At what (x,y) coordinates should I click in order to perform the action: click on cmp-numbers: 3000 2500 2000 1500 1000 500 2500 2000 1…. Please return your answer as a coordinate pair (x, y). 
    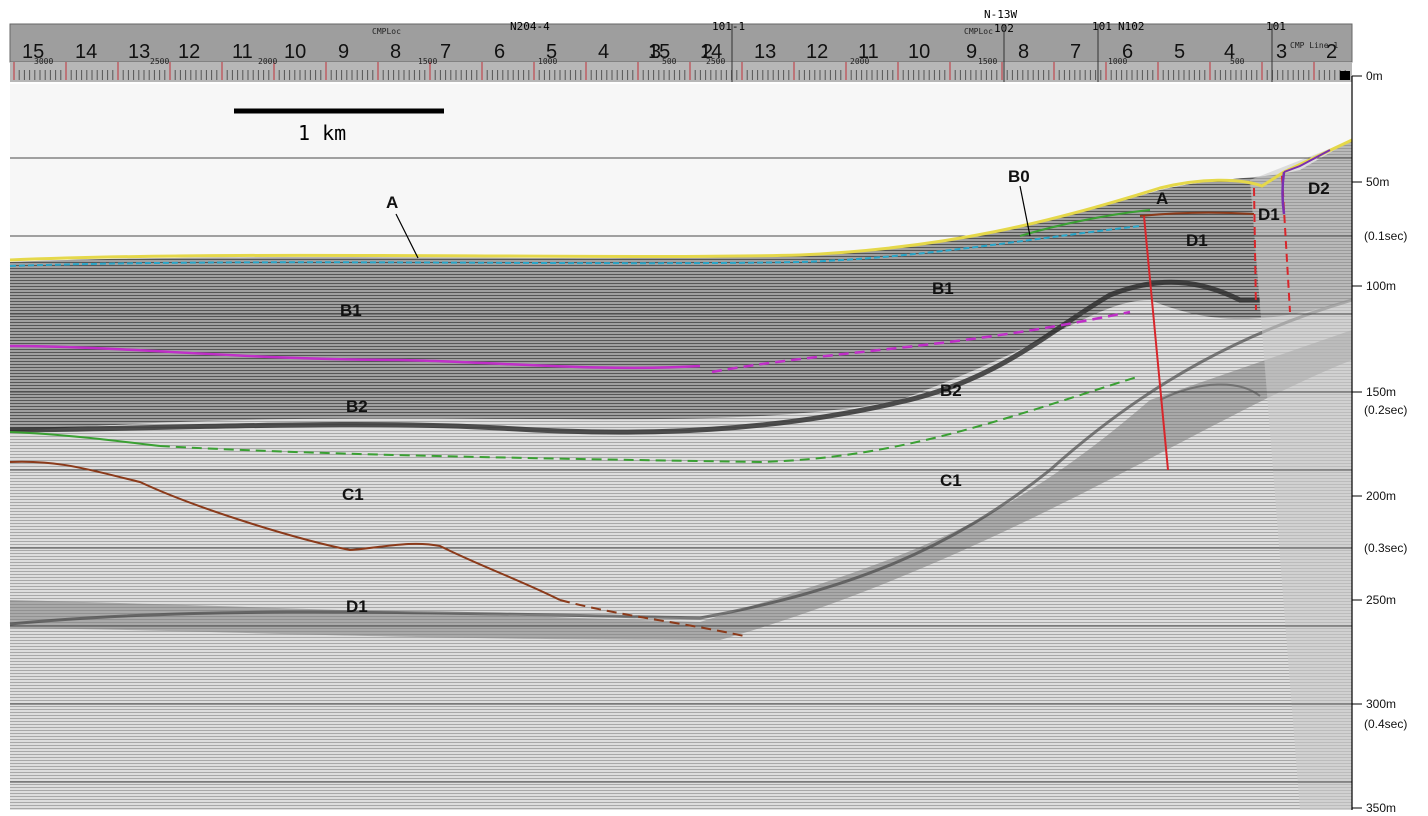
    Looking at the image, I should click on (639, 61).